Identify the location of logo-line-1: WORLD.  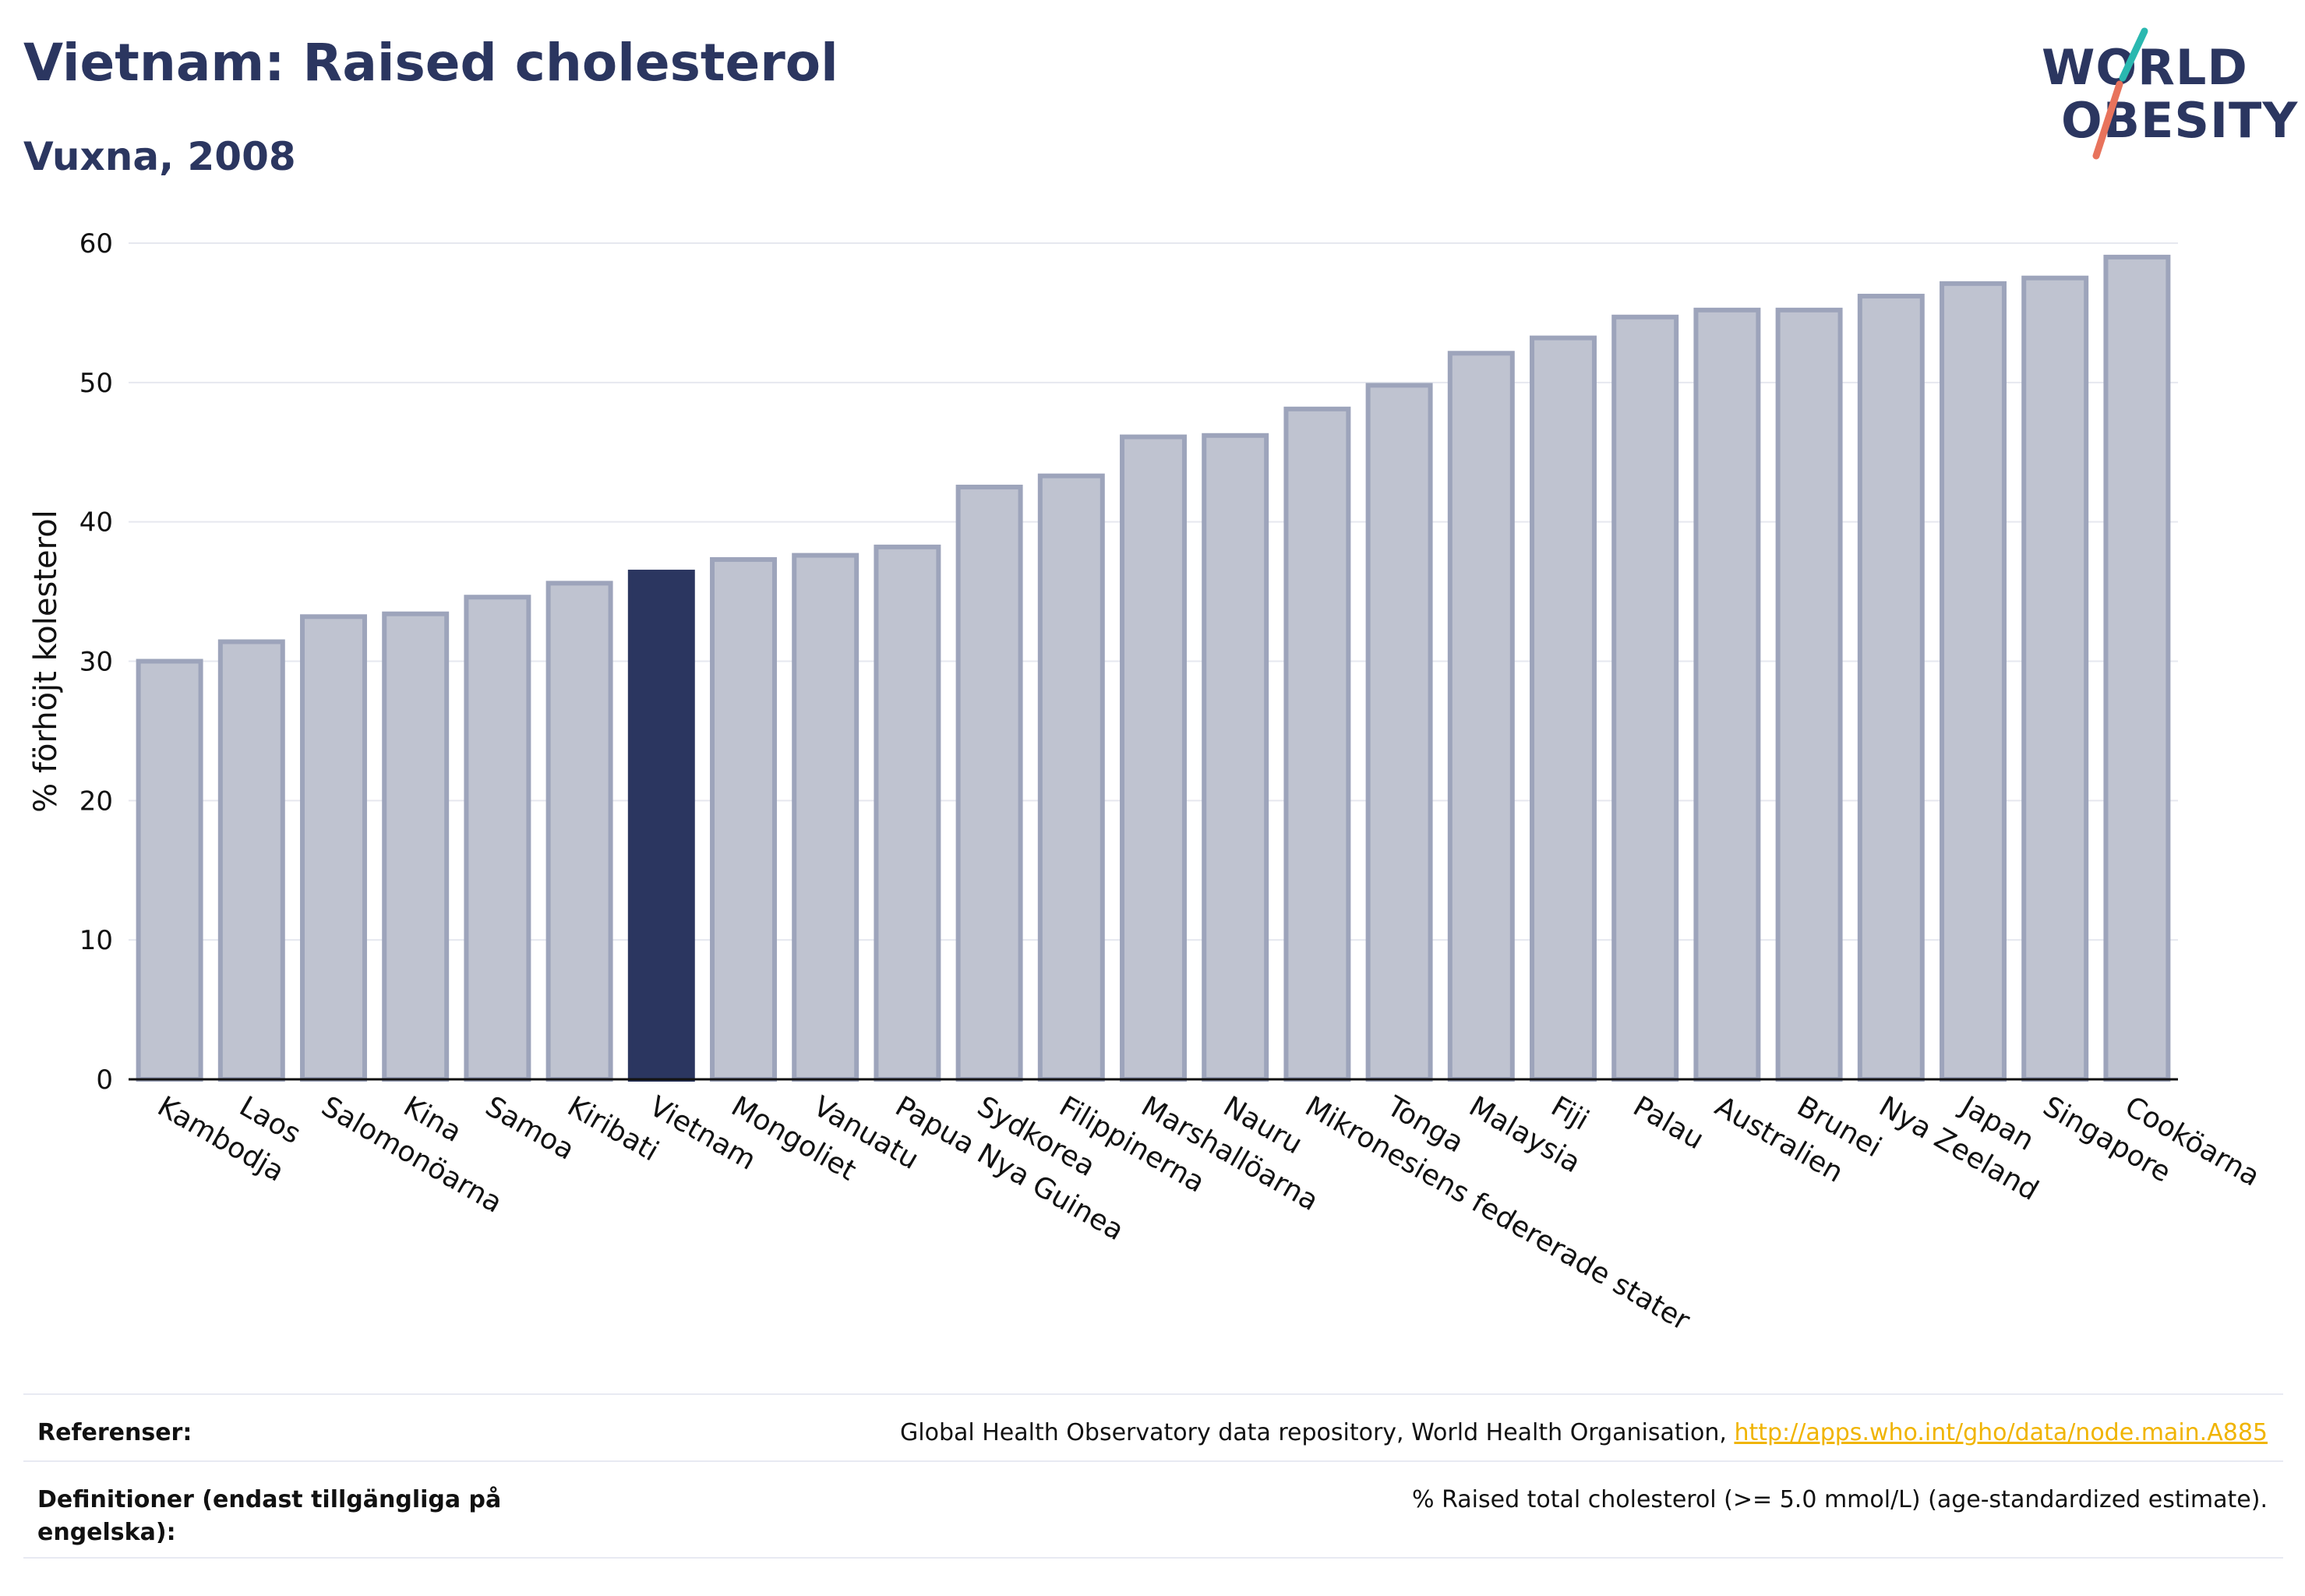
(2145, 67).